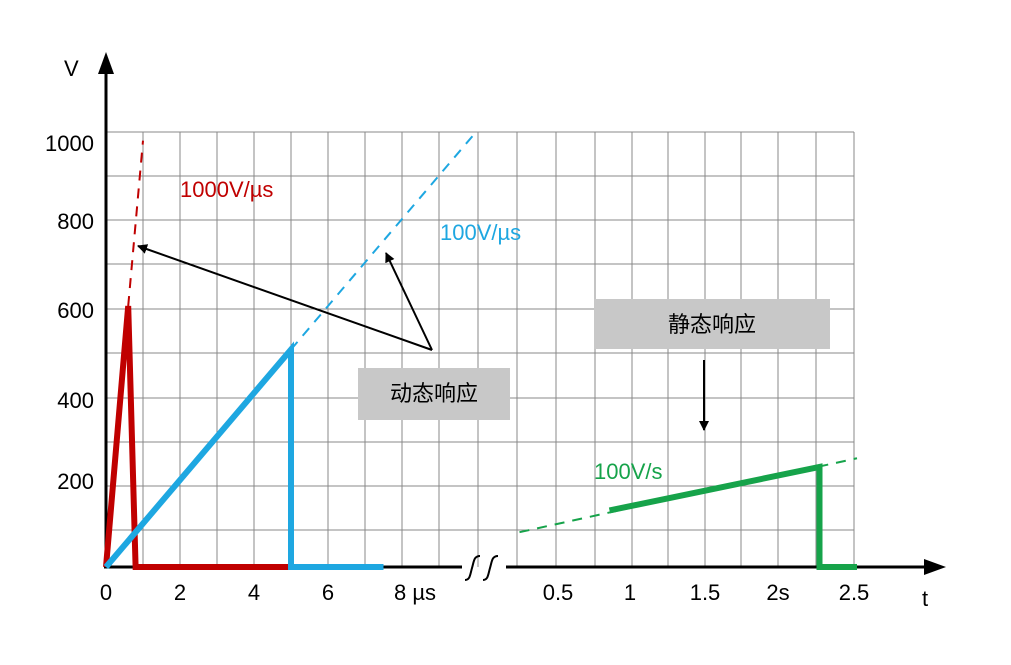 The width and height of the screenshot is (1011, 665). I want to click on x-tick-label-s: 0.5, so click(558, 592).